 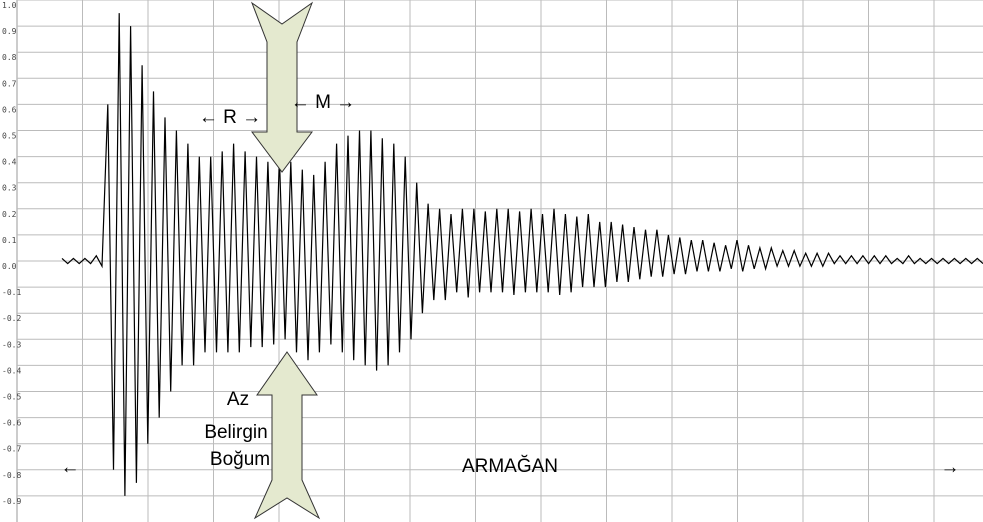 What do you see at coordinates (9, 136) in the screenshot?
I see `y-tick-label: 0.5` at bounding box center [9, 136].